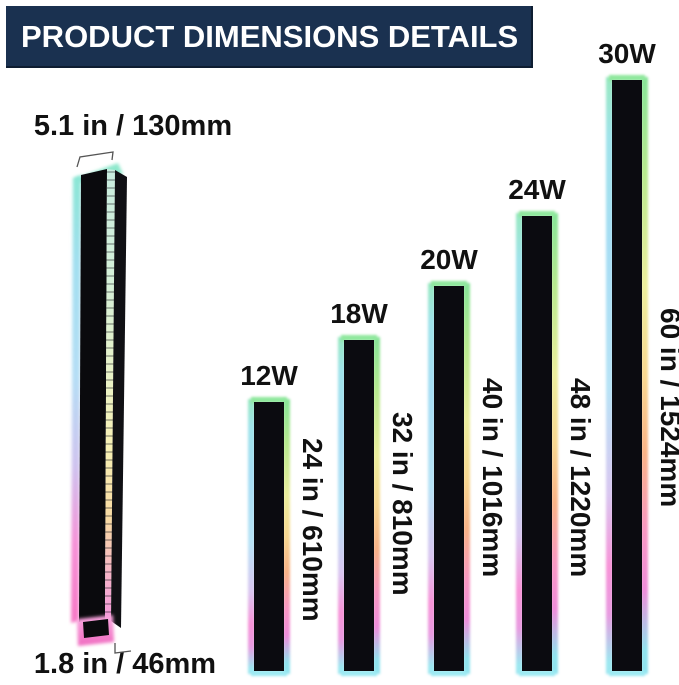  Describe the element at coordinates (312, 530) in the screenshot. I see `bar-length-label: 24 in / 610mm` at that location.